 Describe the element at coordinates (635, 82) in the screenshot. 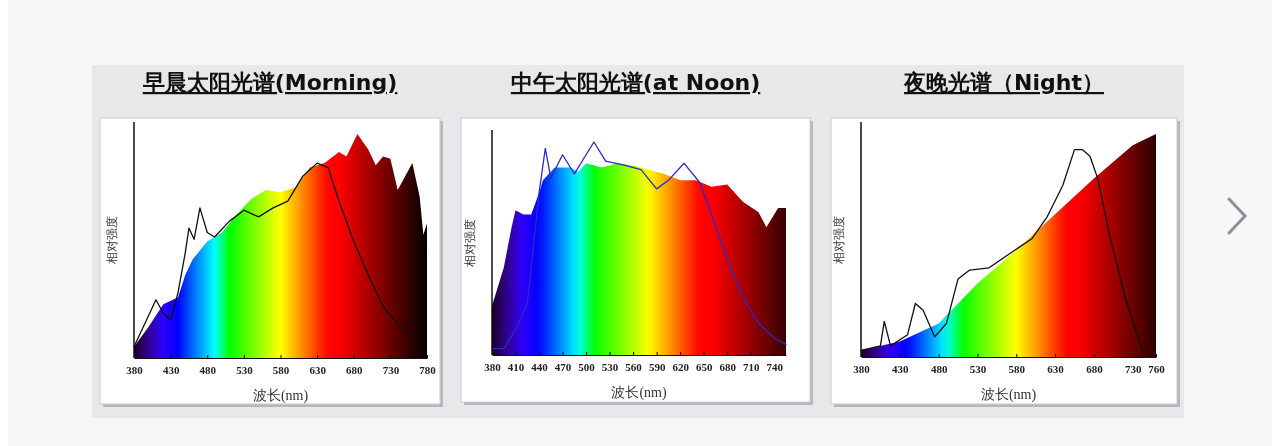

I see `chart-title: 中午太阳光谱(at Noon)` at that location.